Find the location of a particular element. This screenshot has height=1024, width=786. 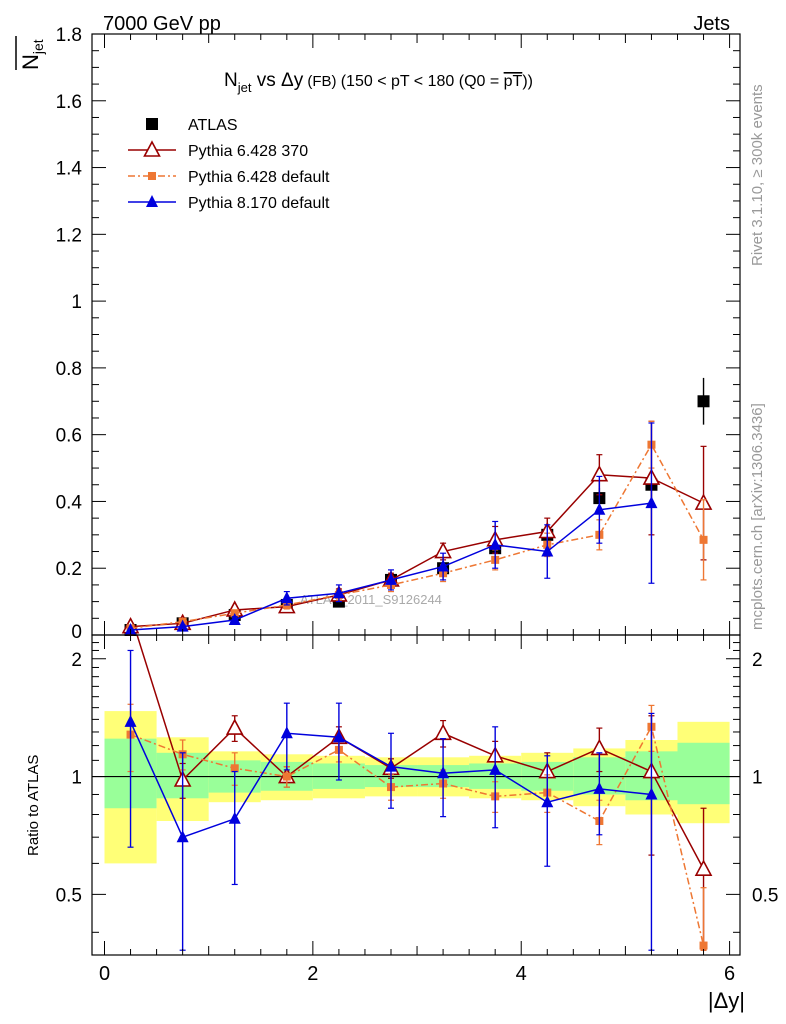

legend-label: Pythia 8.170 default is located at coordinates (259, 203).